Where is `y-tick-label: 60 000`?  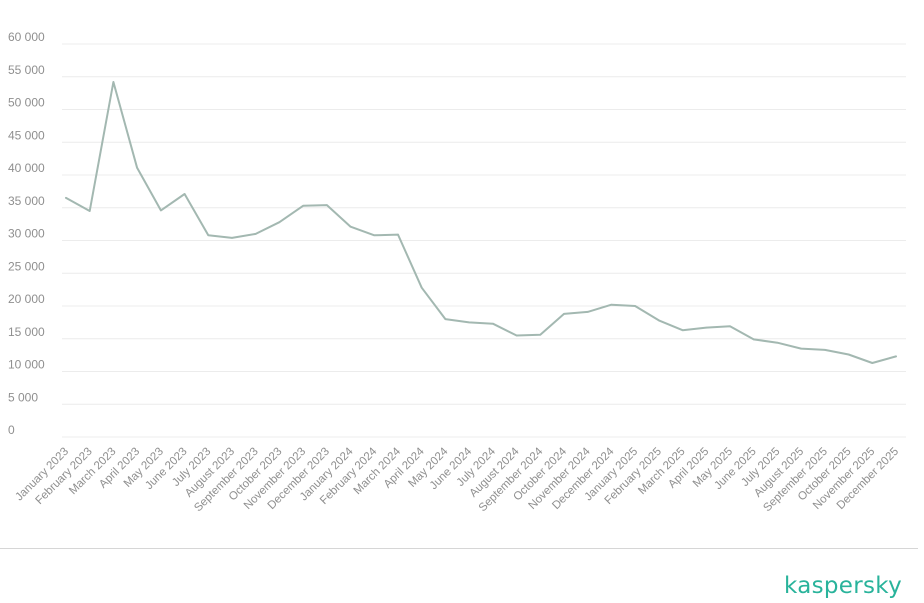 y-tick-label: 60 000 is located at coordinates (26, 37).